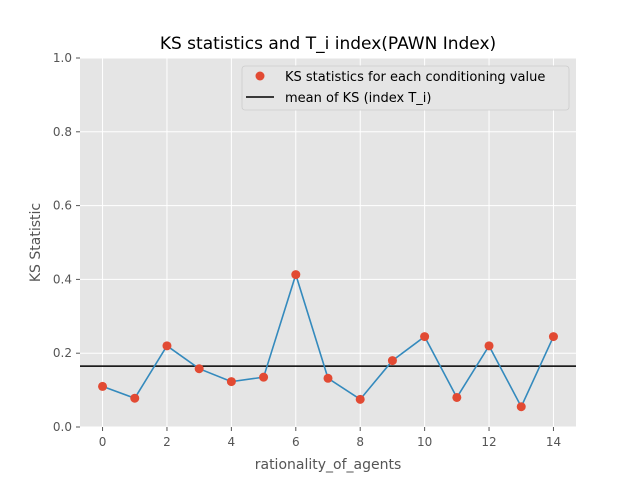 This screenshot has width=640, height=480. I want to click on x-tick-label: 12, so click(488, 442).